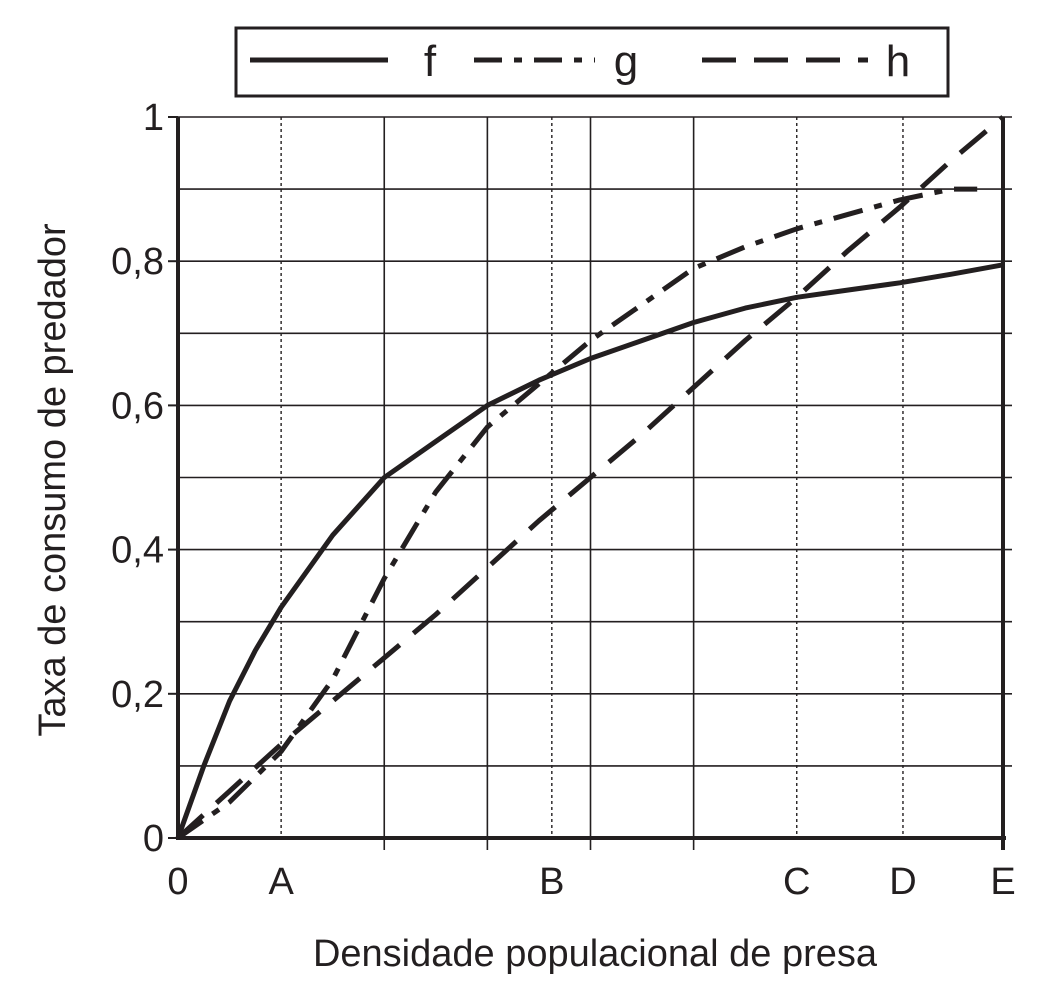 The width and height of the screenshot is (1055, 988). I want to click on x-tick-label: 0, so click(177, 882).